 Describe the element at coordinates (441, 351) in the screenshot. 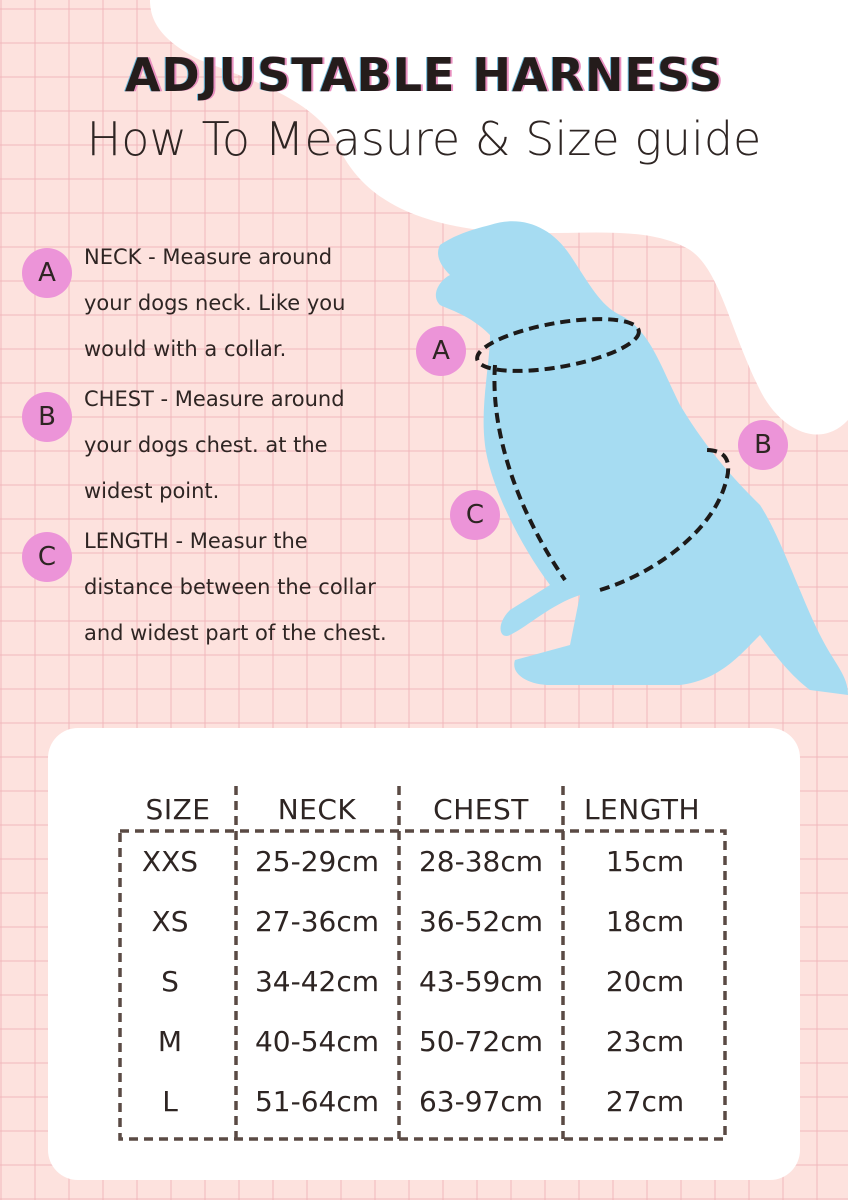

I see `diagram-label-a: A` at that location.